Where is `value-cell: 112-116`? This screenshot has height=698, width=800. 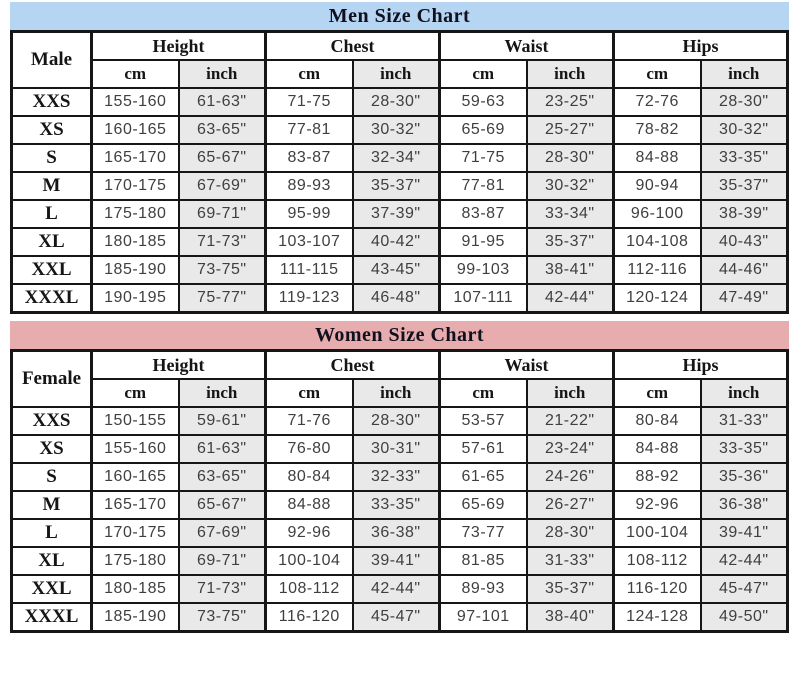 value-cell: 112-116 is located at coordinates (657, 270).